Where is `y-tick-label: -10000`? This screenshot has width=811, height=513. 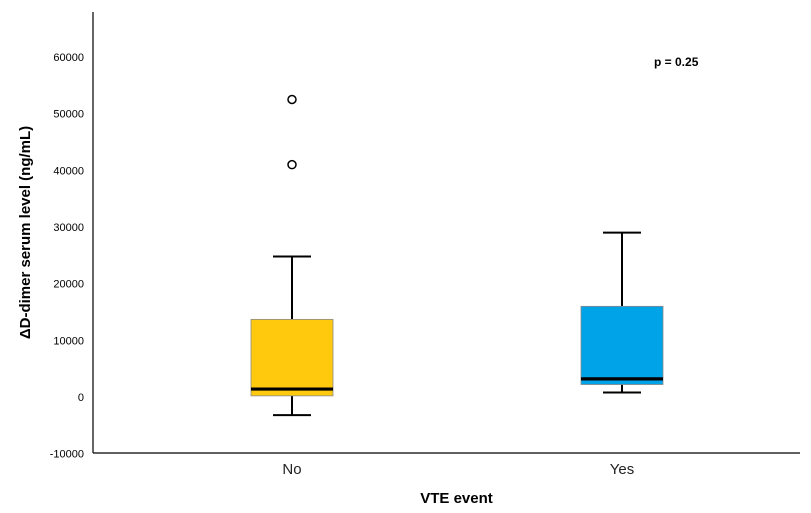
y-tick-label: -10000 is located at coordinates (67, 455).